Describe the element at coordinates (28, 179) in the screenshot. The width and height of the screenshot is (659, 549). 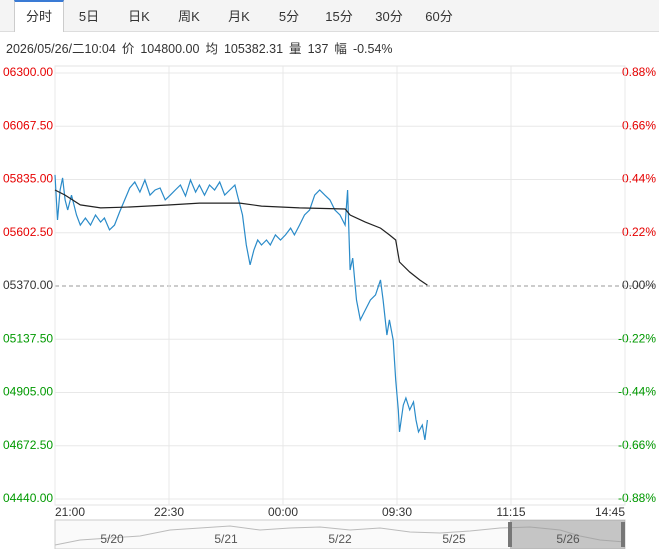
I see `y-tick-label: 05835.00` at that location.